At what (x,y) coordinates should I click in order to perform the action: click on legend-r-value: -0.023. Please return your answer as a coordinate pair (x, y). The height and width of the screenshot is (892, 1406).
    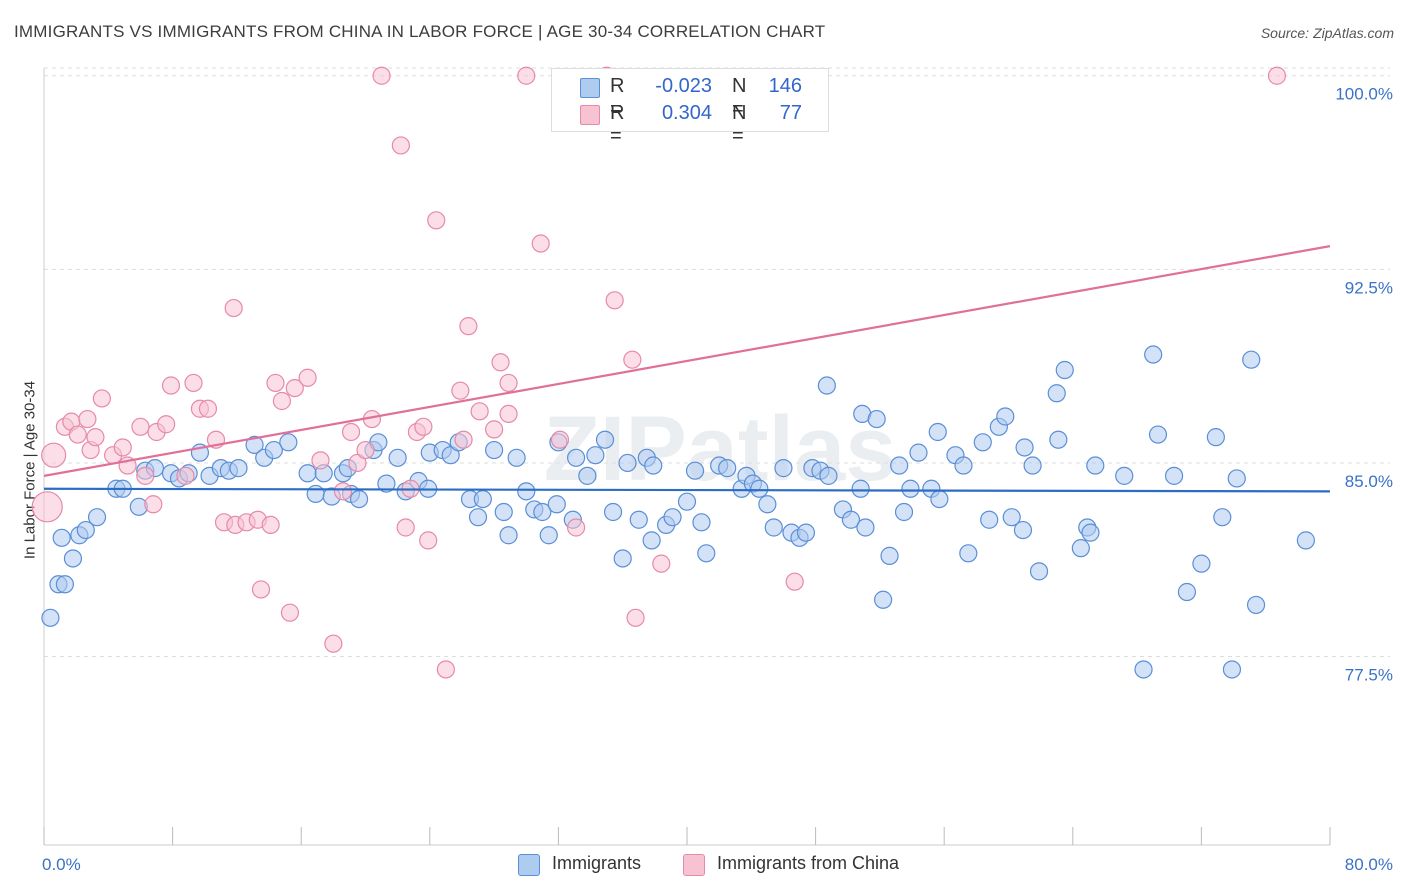
    Looking at the image, I should click on (683, 86).